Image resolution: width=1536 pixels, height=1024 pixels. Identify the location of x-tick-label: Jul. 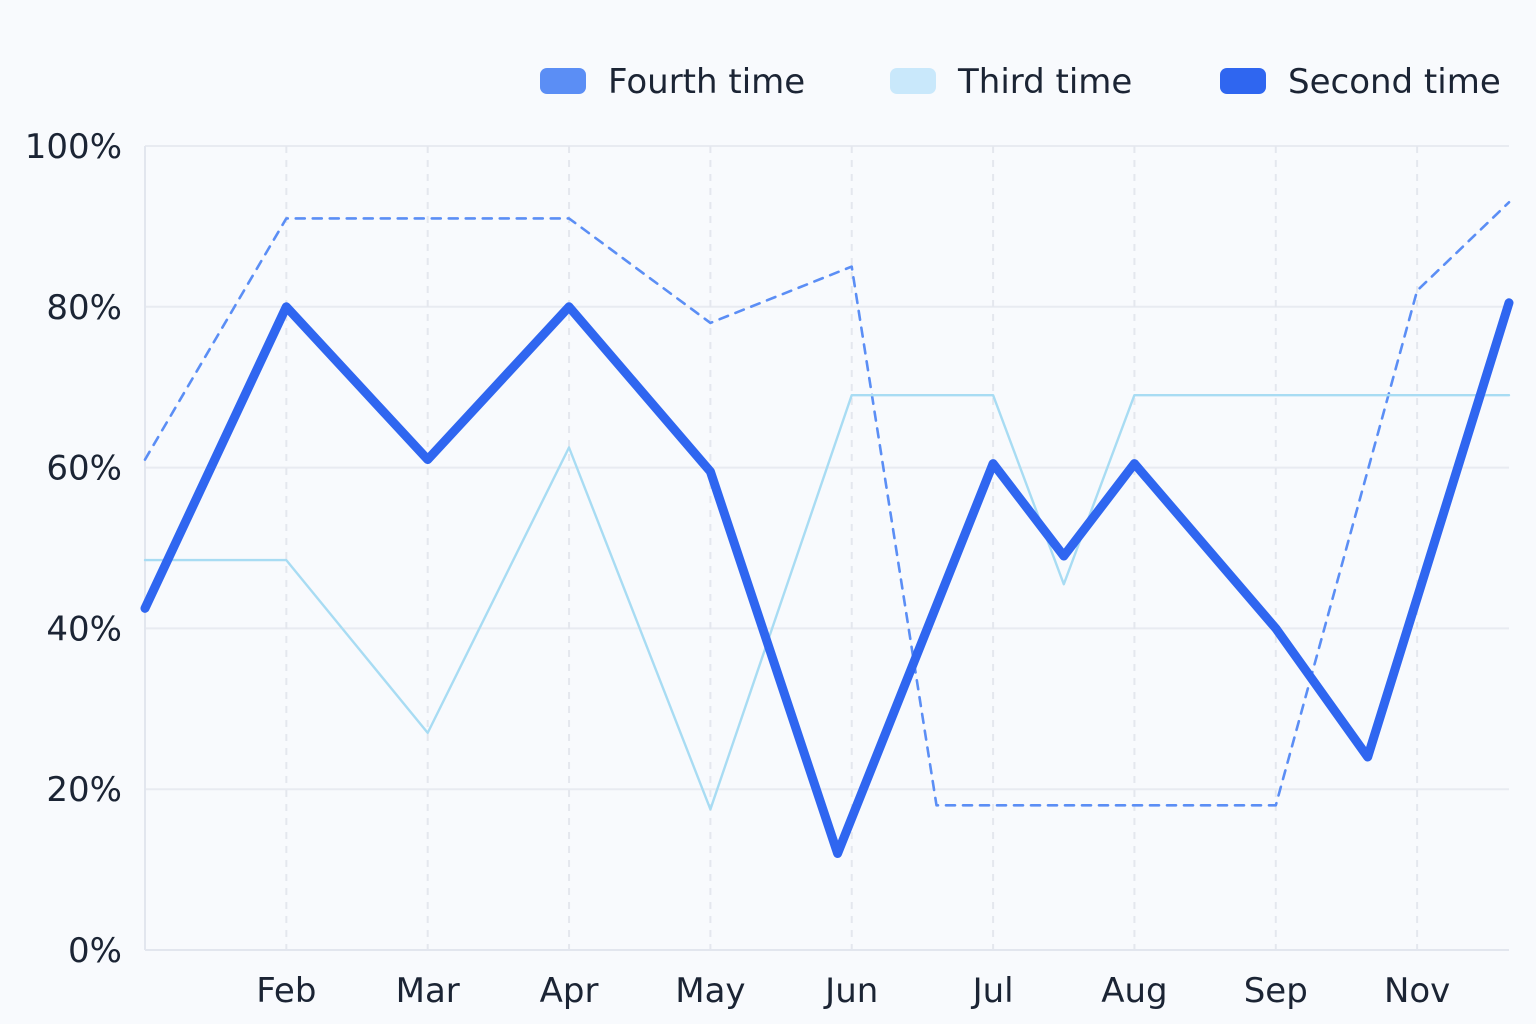
(992, 991).